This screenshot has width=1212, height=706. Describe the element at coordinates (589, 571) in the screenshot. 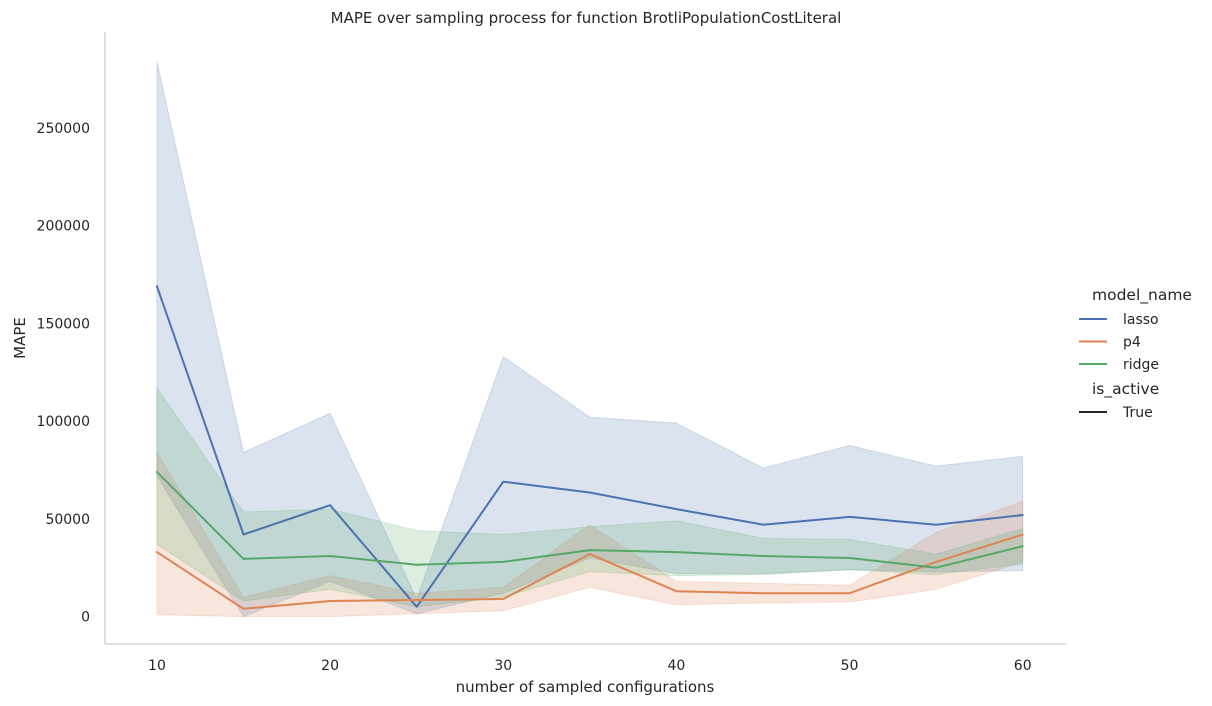

I see `line-p4` at that location.